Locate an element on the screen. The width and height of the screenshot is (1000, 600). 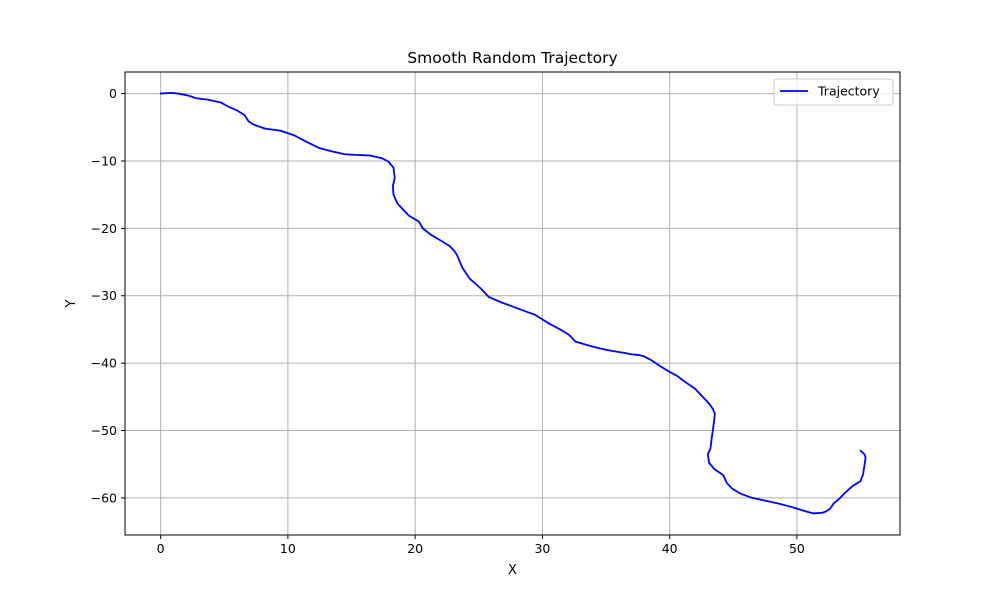
y-axis-label: Y is located at coordinates (71, 303).